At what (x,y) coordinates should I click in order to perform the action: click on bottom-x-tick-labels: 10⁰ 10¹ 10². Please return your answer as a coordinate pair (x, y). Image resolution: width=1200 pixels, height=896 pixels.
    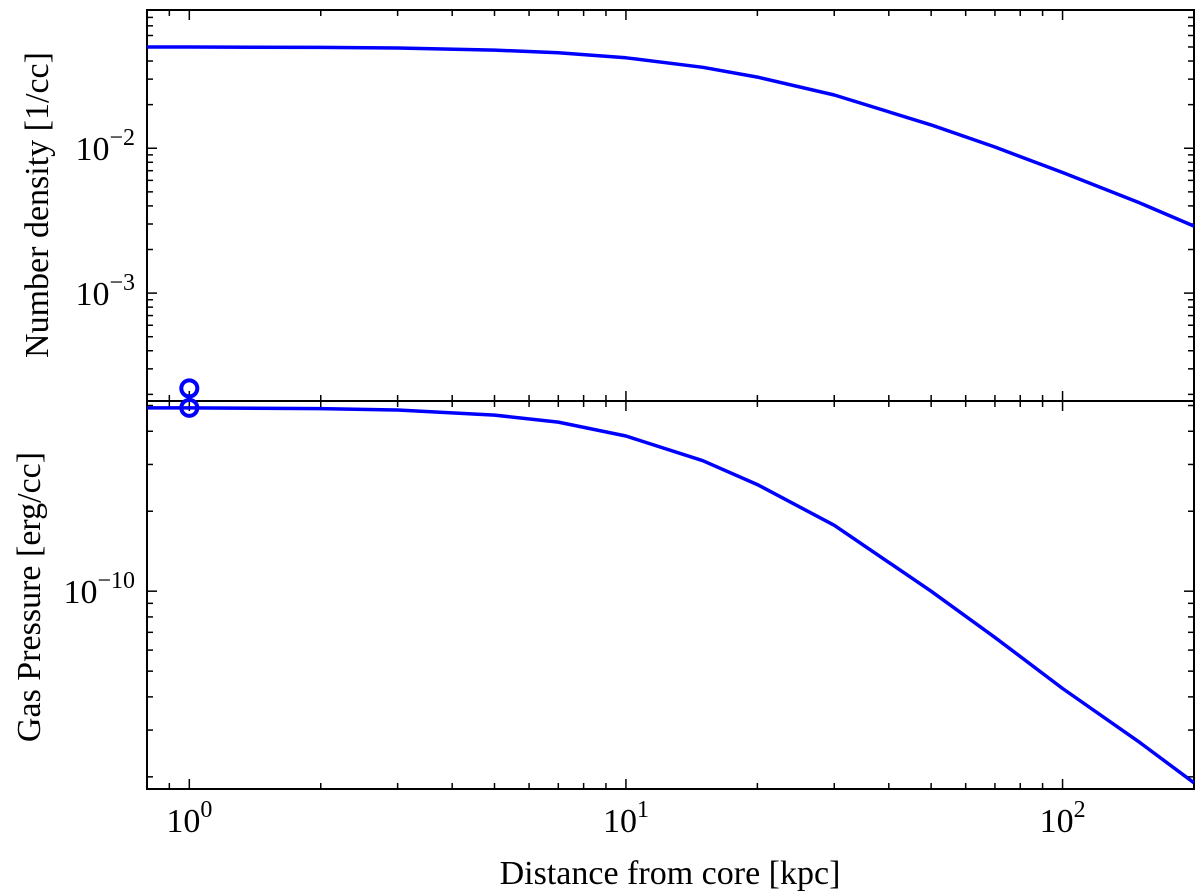
    Looking at the image, I should click on (625, 818).